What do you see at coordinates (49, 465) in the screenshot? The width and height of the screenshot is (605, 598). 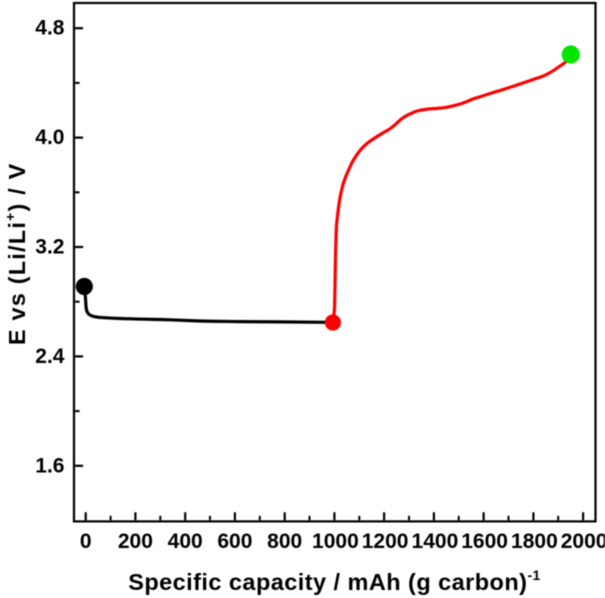 I see `svg-text: 1.6` at bounding box center [49, 465].